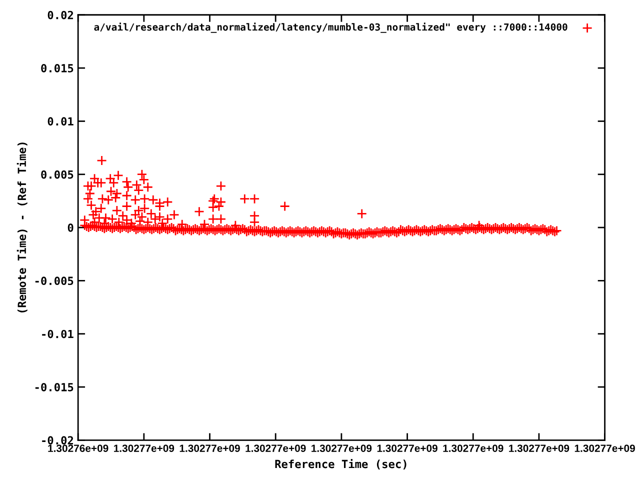  Describe the element at coordinates (78, 448) in the screenshot. I see `x-tick-label: 1.30276e+09` at that location.